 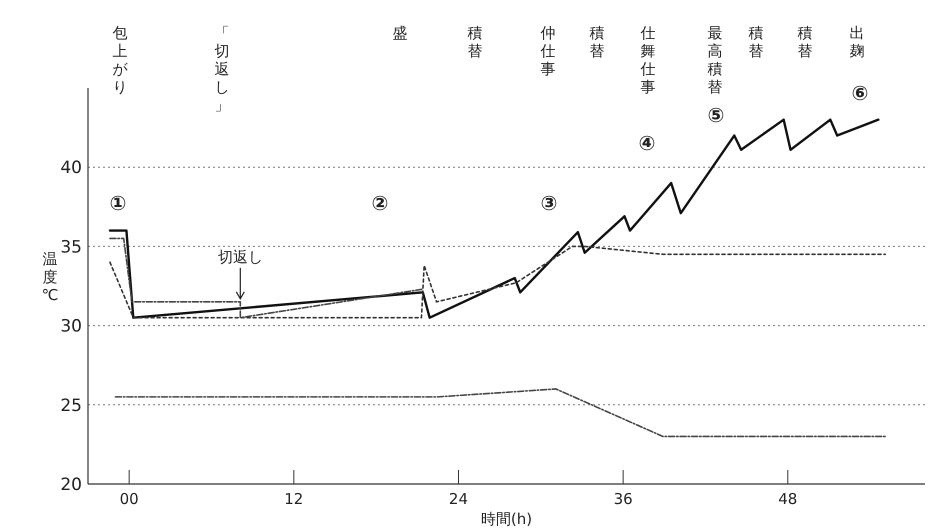 What do you see at coordinates (857, 42) in the screenshot?
I see `text: 出麹` at bounding box center [857, 42].